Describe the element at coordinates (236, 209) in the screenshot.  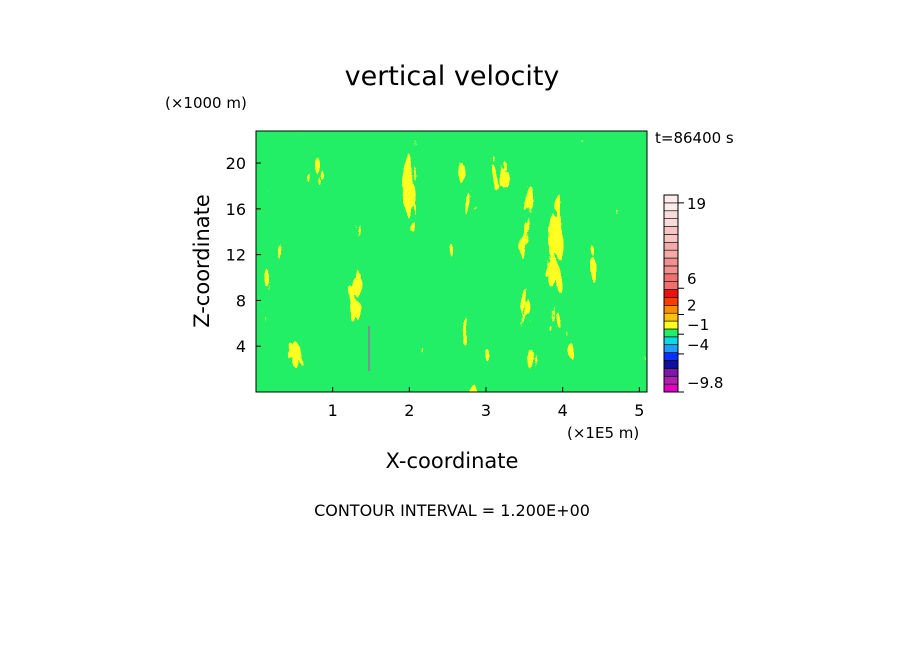
I see `y-tick-label: 16` at that location.